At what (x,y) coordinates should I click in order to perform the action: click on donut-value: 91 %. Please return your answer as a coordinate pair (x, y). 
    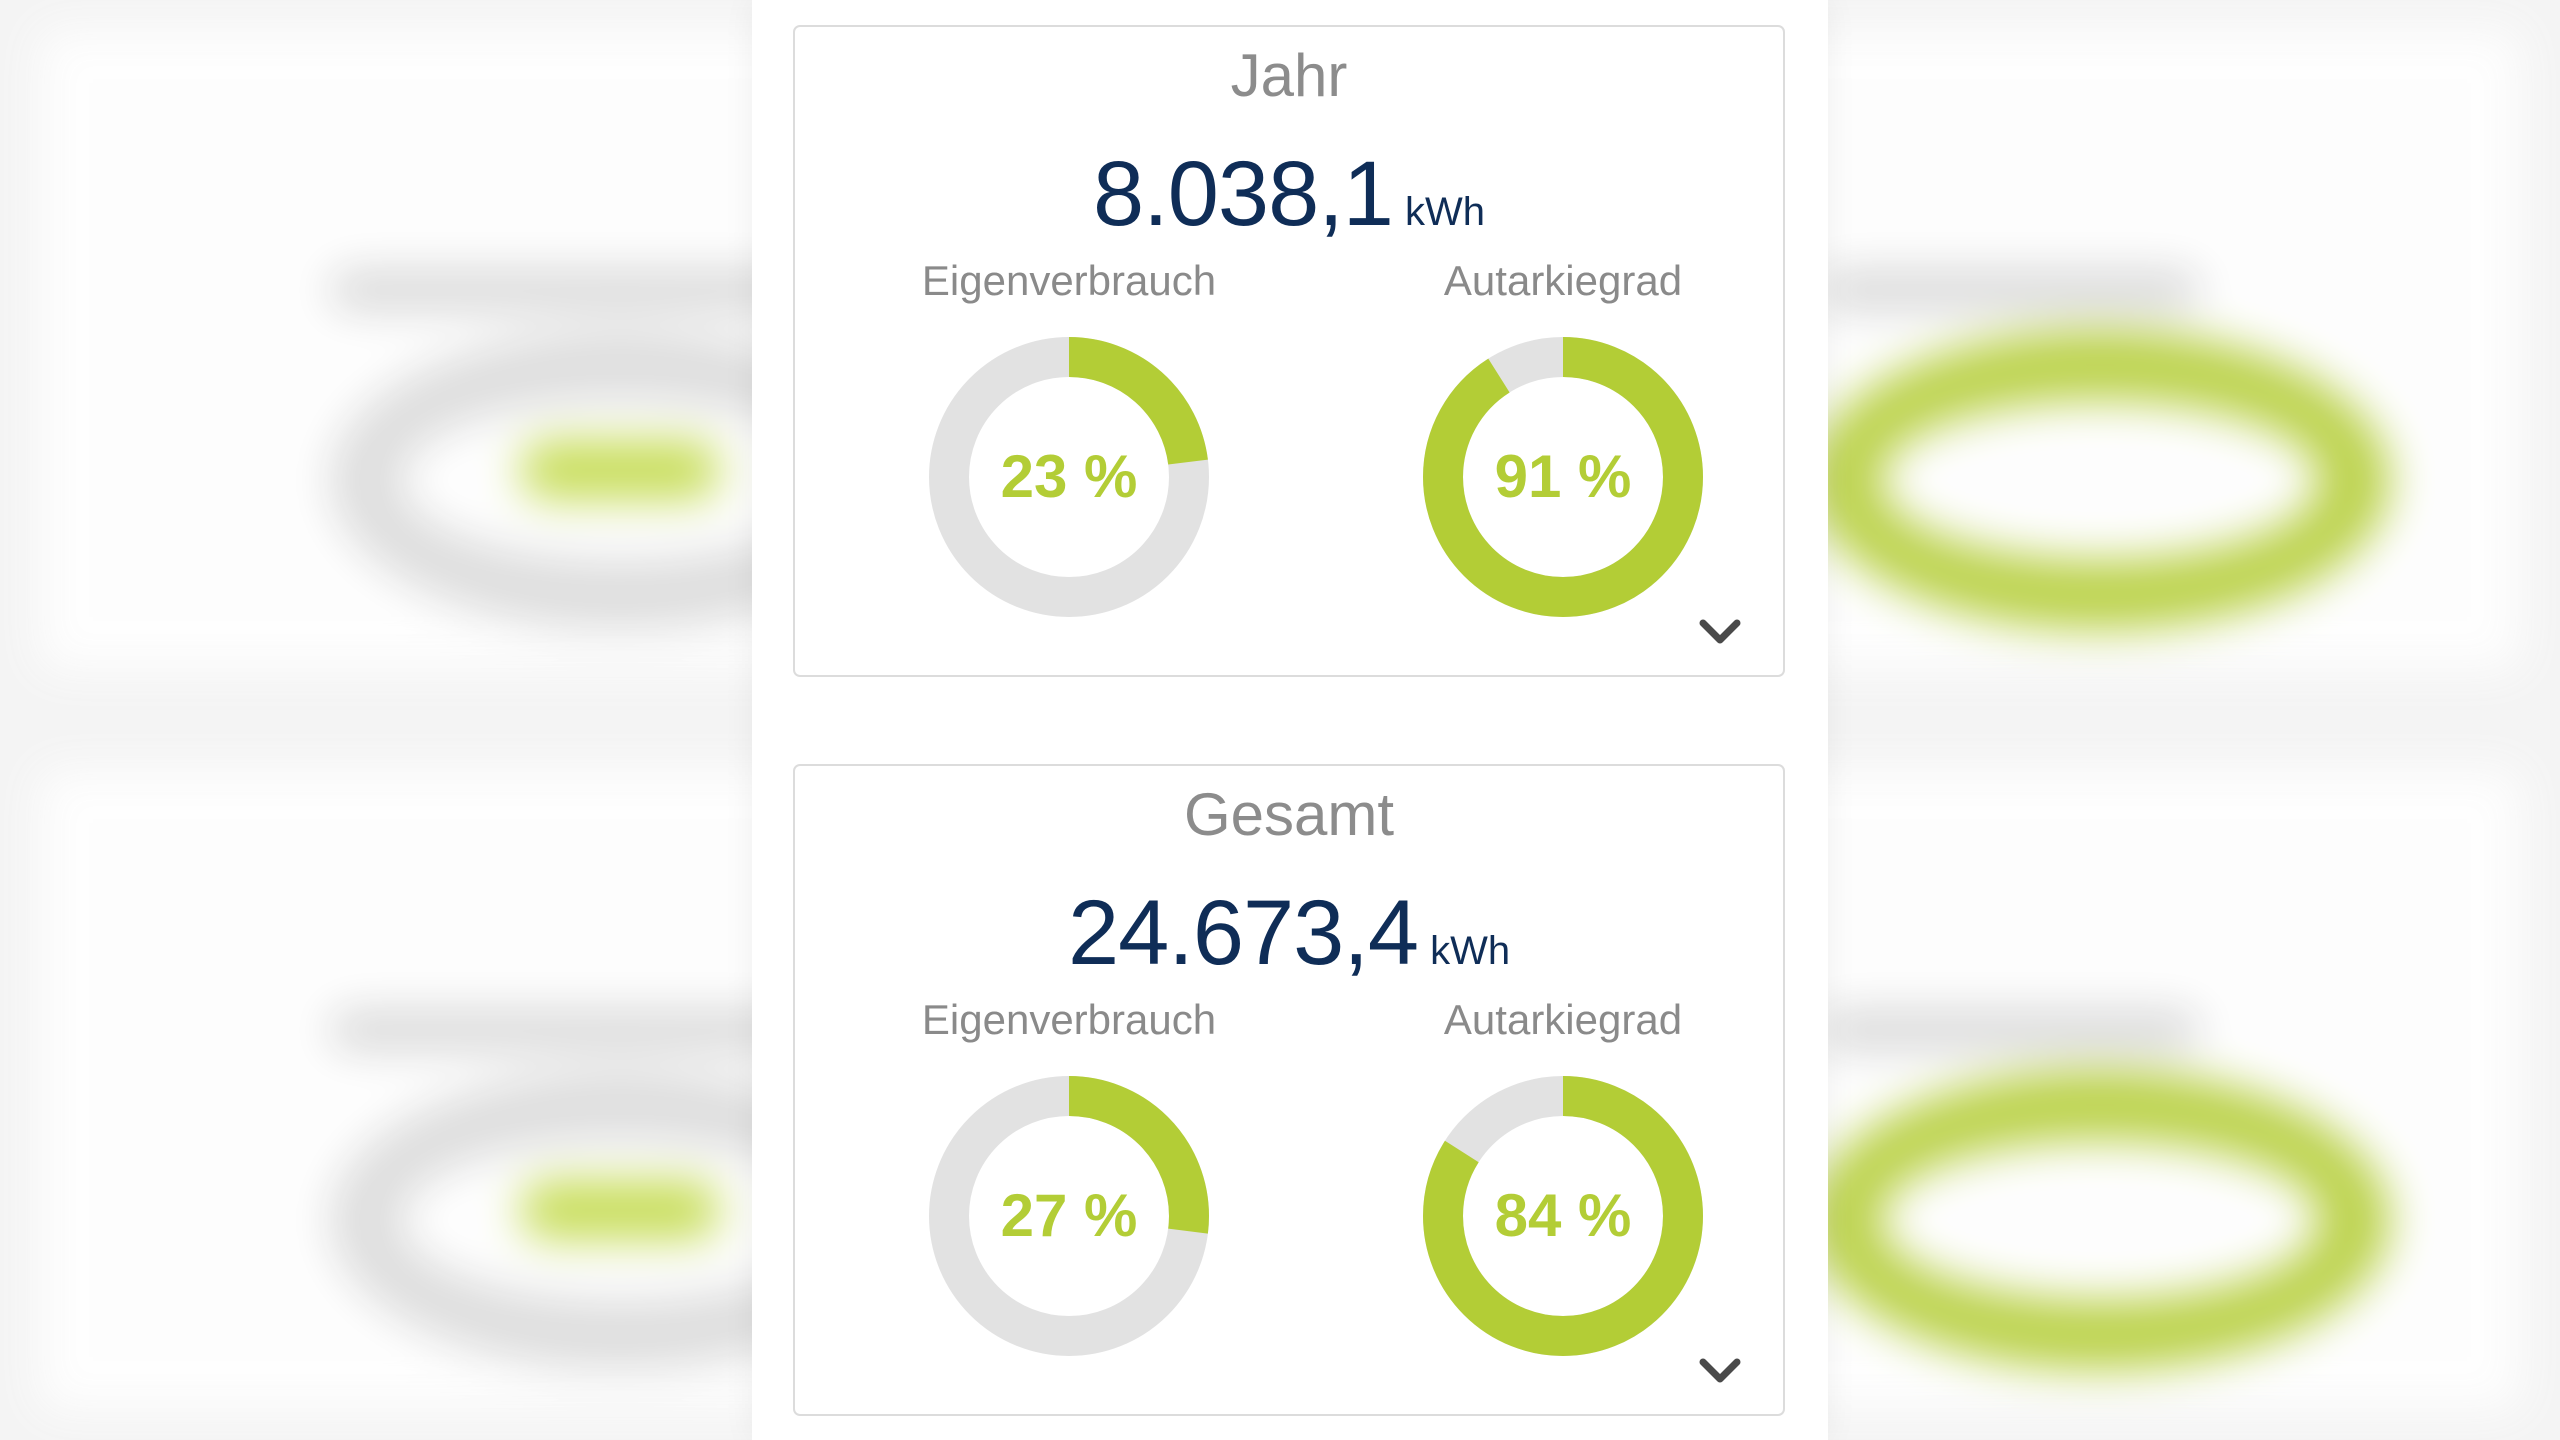
    Looking at the image, I should click on (1563, 476).